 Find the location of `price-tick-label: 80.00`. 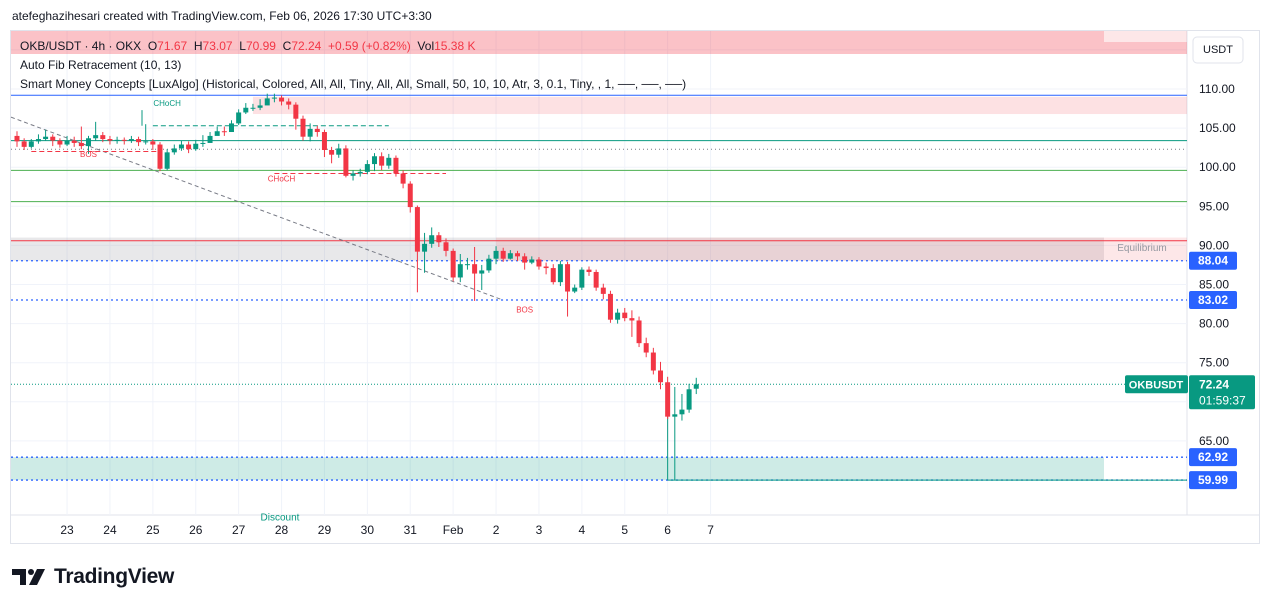

price-tick-label: 80.00 is located at coordinates (1214, 324).